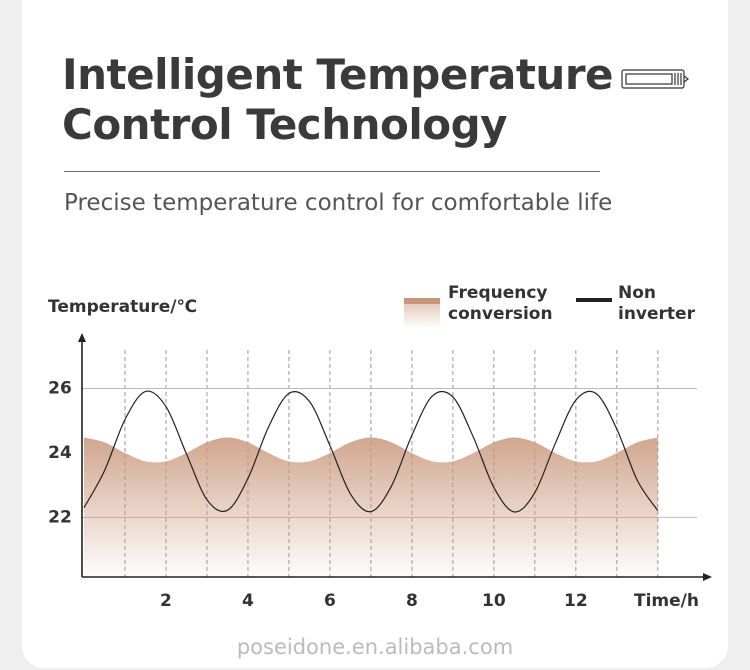 The width and height of the screenshot is (750, 670). I want to click on divider, so click(332, 171).